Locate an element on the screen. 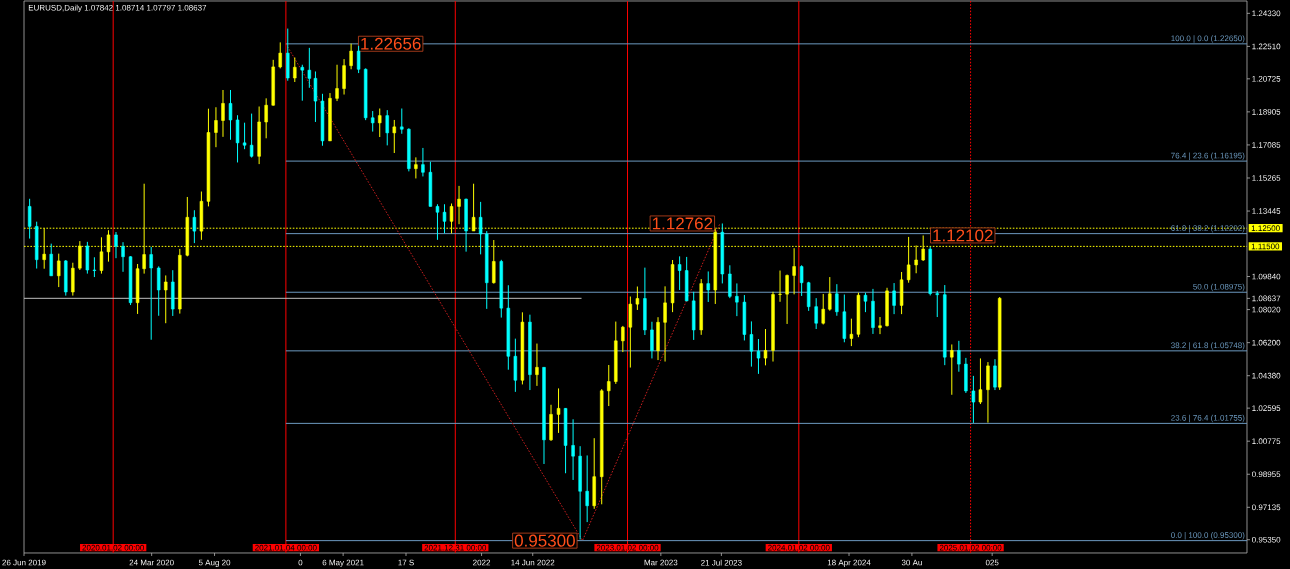 Image resolution: width=1290 pixels, height=569 pixels. y-tick-label: 1.22510 is located at coordinates (1266, 46).